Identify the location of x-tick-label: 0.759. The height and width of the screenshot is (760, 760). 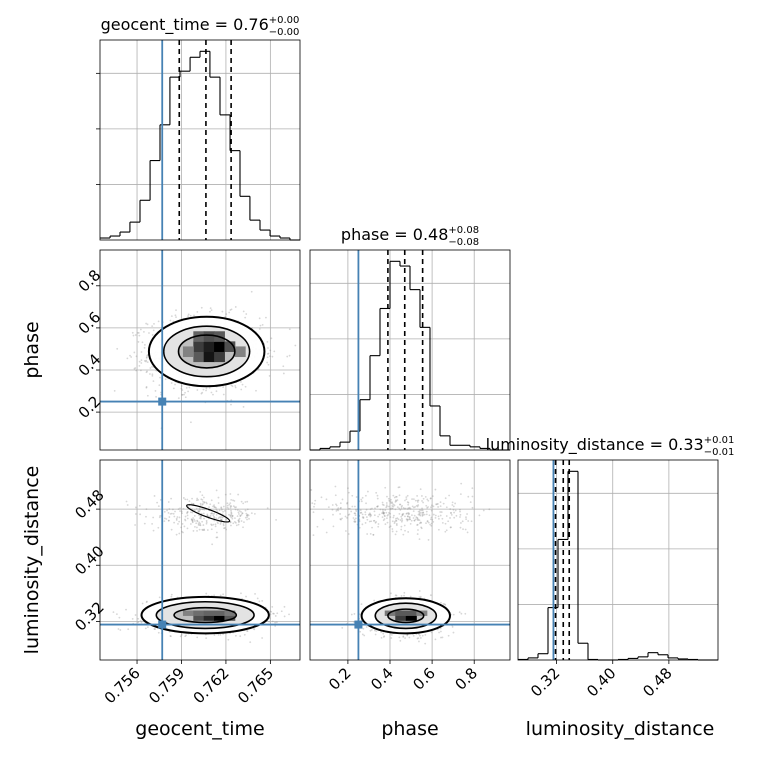
(166, 685).